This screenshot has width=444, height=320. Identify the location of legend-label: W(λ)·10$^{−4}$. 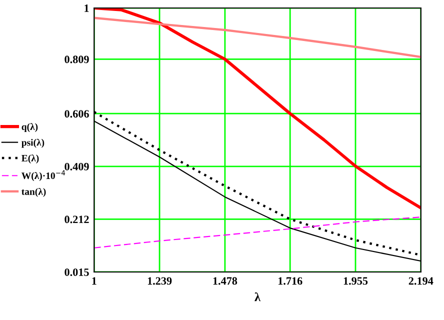
(44, 176).